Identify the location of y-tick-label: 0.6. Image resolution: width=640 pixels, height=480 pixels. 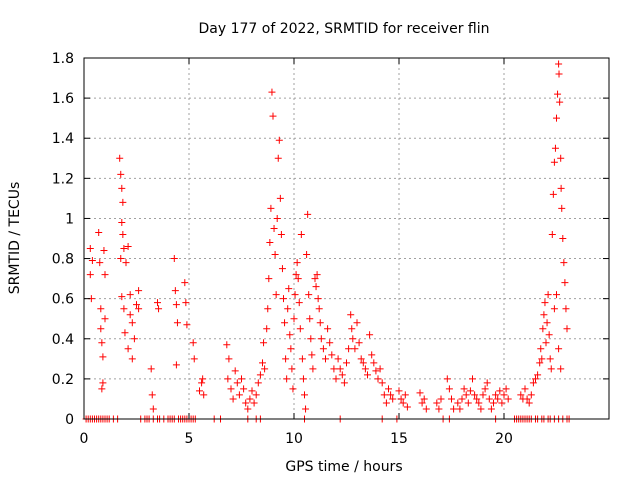
(63, 300).